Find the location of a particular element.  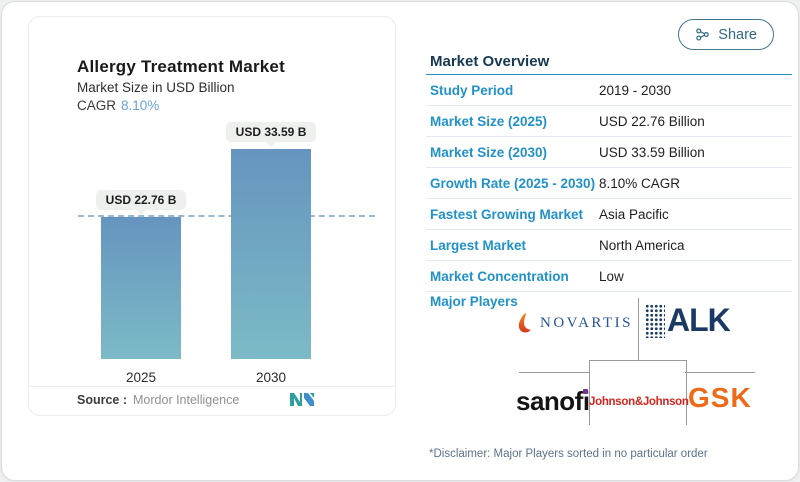

bar-value-label-2025: USD 22.76 B is located at coordinates (141, 200).